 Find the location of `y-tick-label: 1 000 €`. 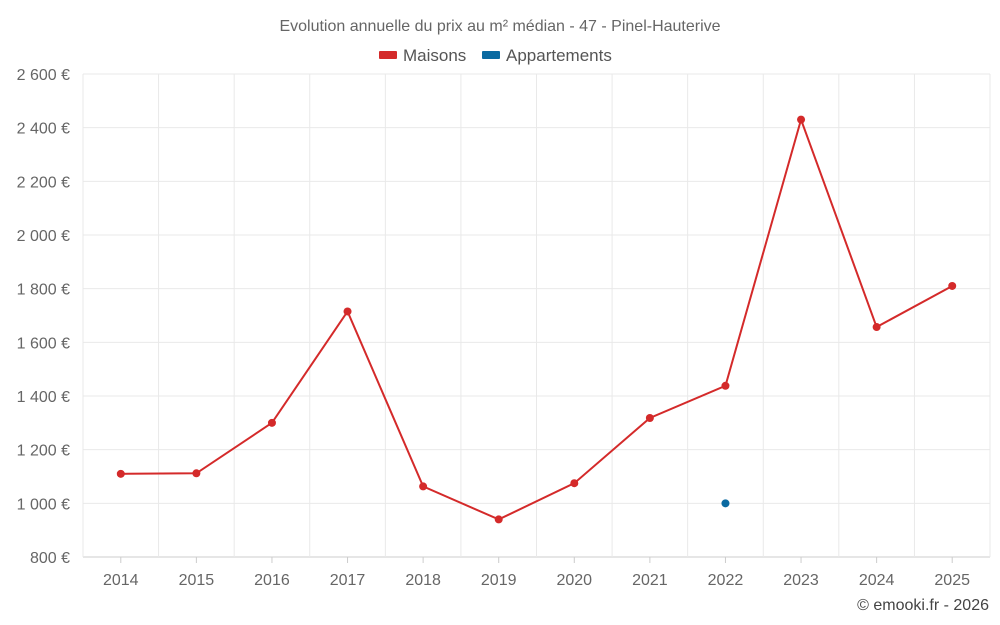

y-tick-label: 1 000 € is located at coordinates (43, 504).